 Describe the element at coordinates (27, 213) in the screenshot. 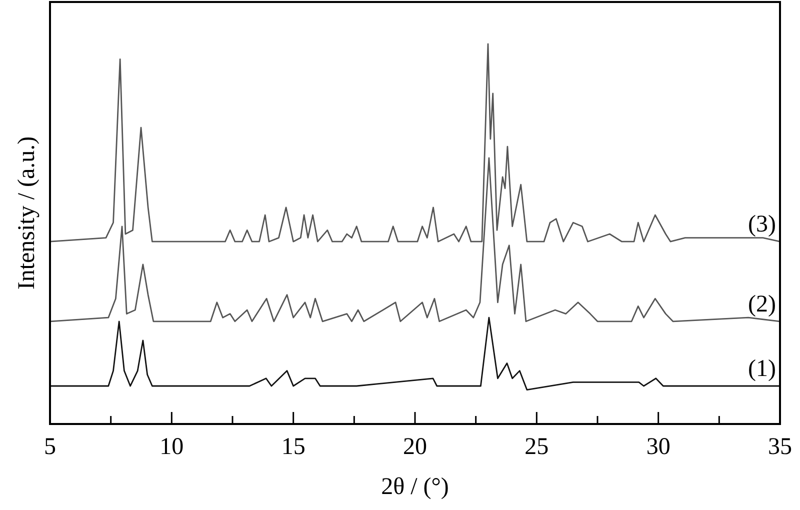

I see `y-axis-title: Intensity / (a.u.)` at that location.